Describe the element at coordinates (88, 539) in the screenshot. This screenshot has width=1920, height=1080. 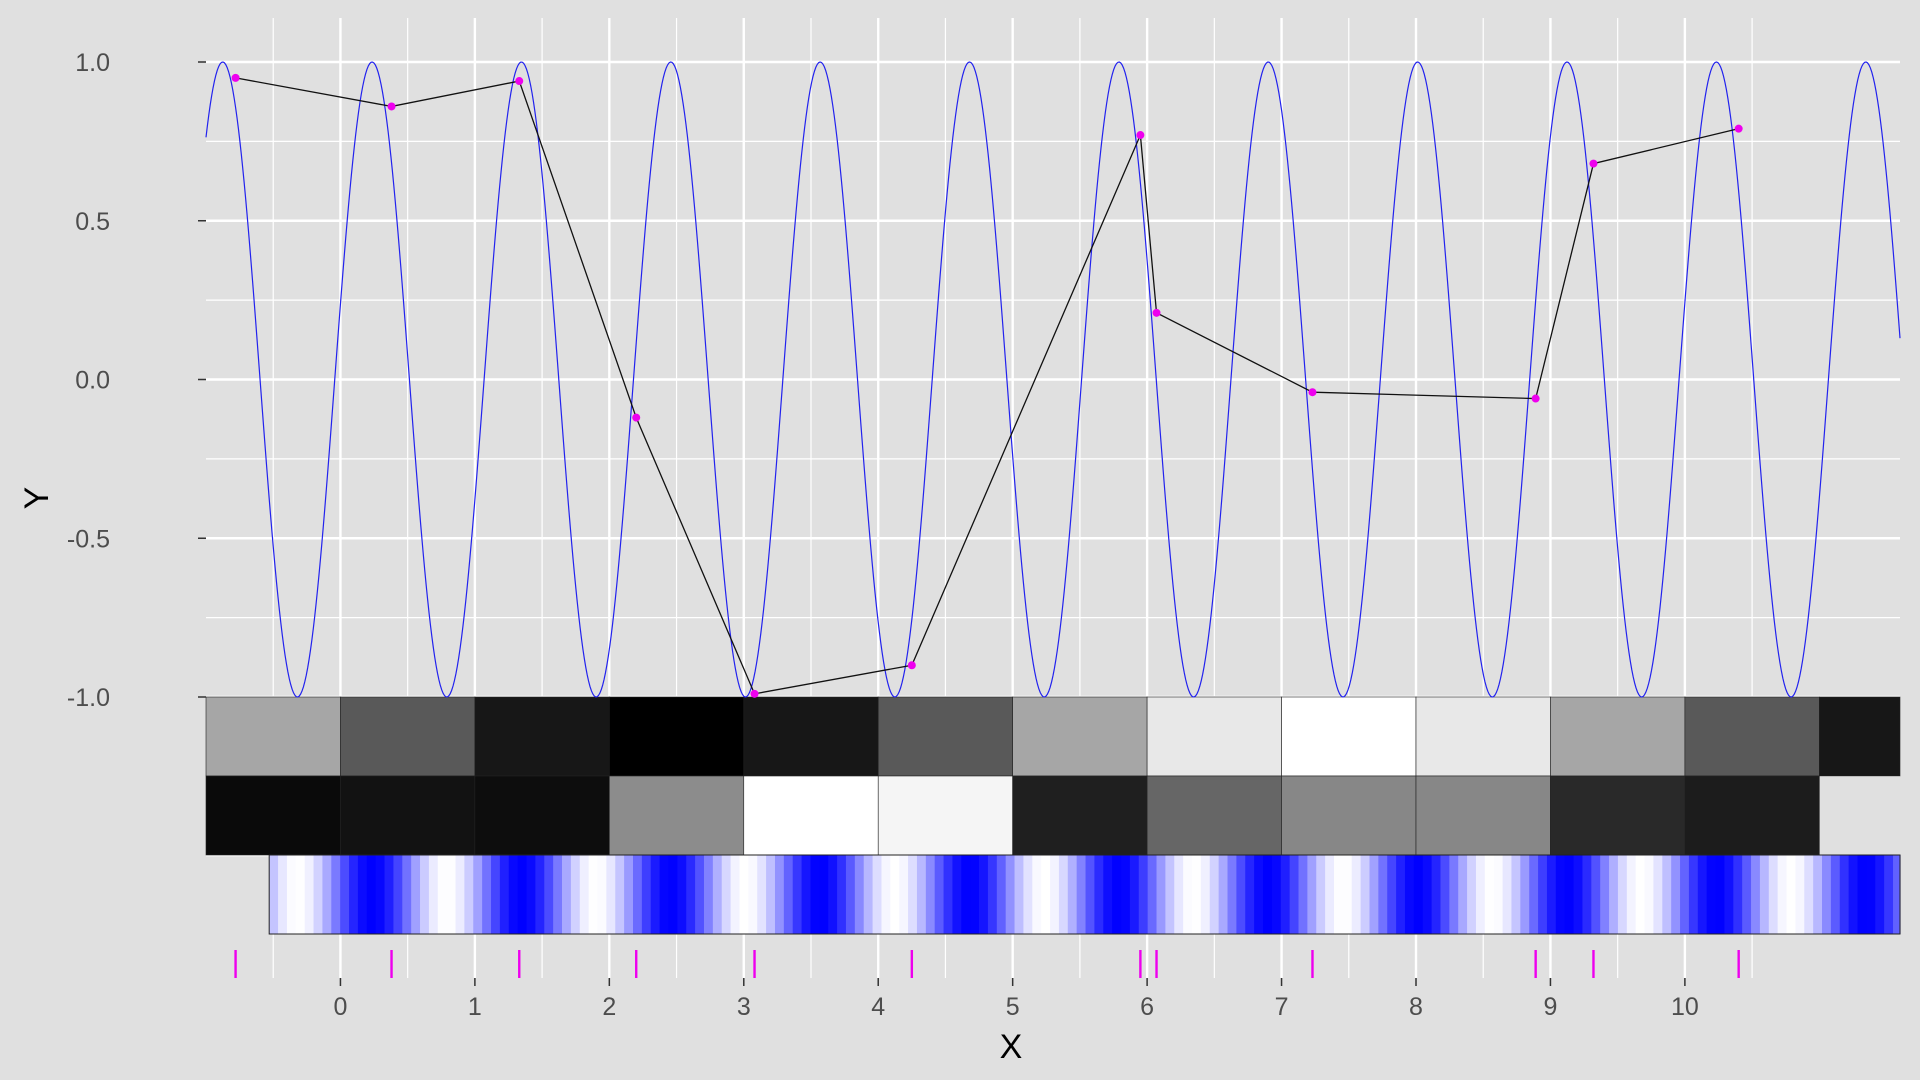
I see `y-tick-label: -0.5` at that location.